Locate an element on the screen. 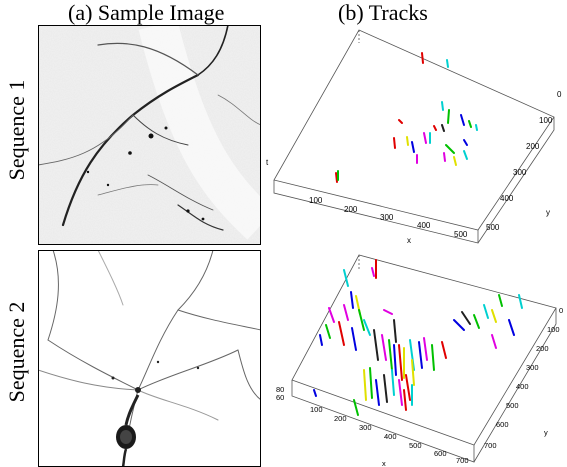  plot1-y-label: y is located at coordinates (548, 212).